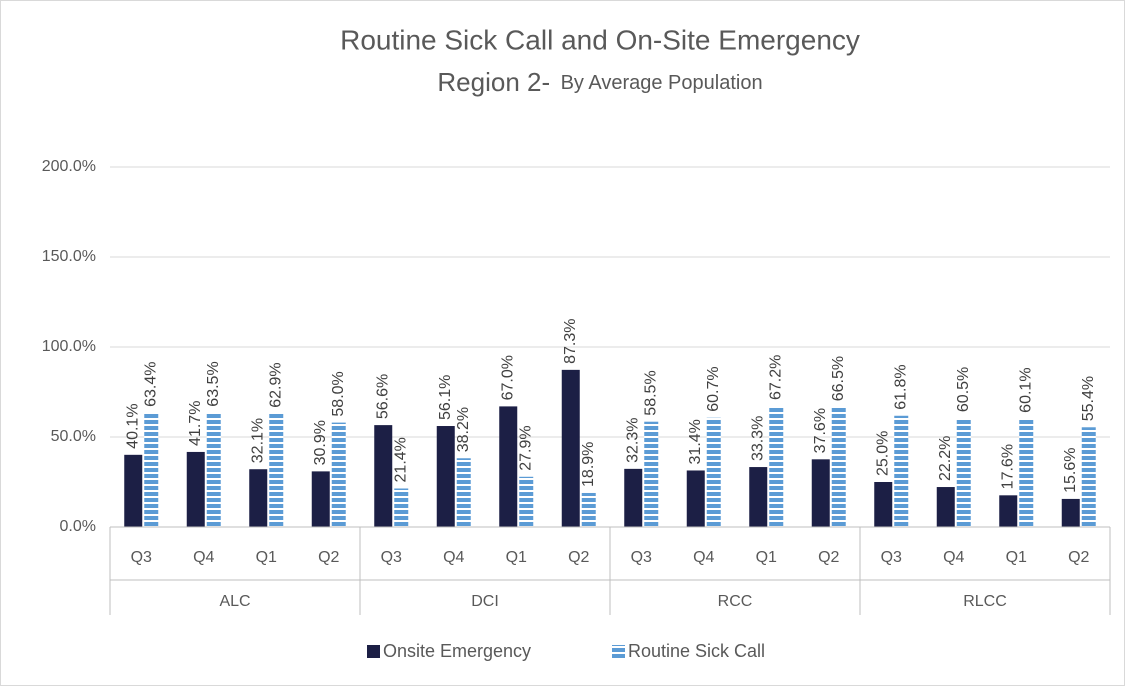 This screenshot has width=1125, height=686. What do you see at coordinates (485, 601) in the screenshot?
I see `group-label: DCI` at bounding box center [485, 601].